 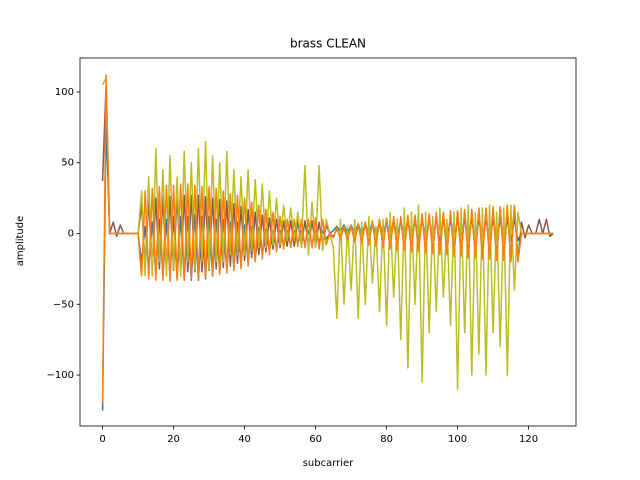 What do you see at coordinates (60, 375) in the screenshot?
I see `y-tick-label: −100` at bounding box center [60, 375].